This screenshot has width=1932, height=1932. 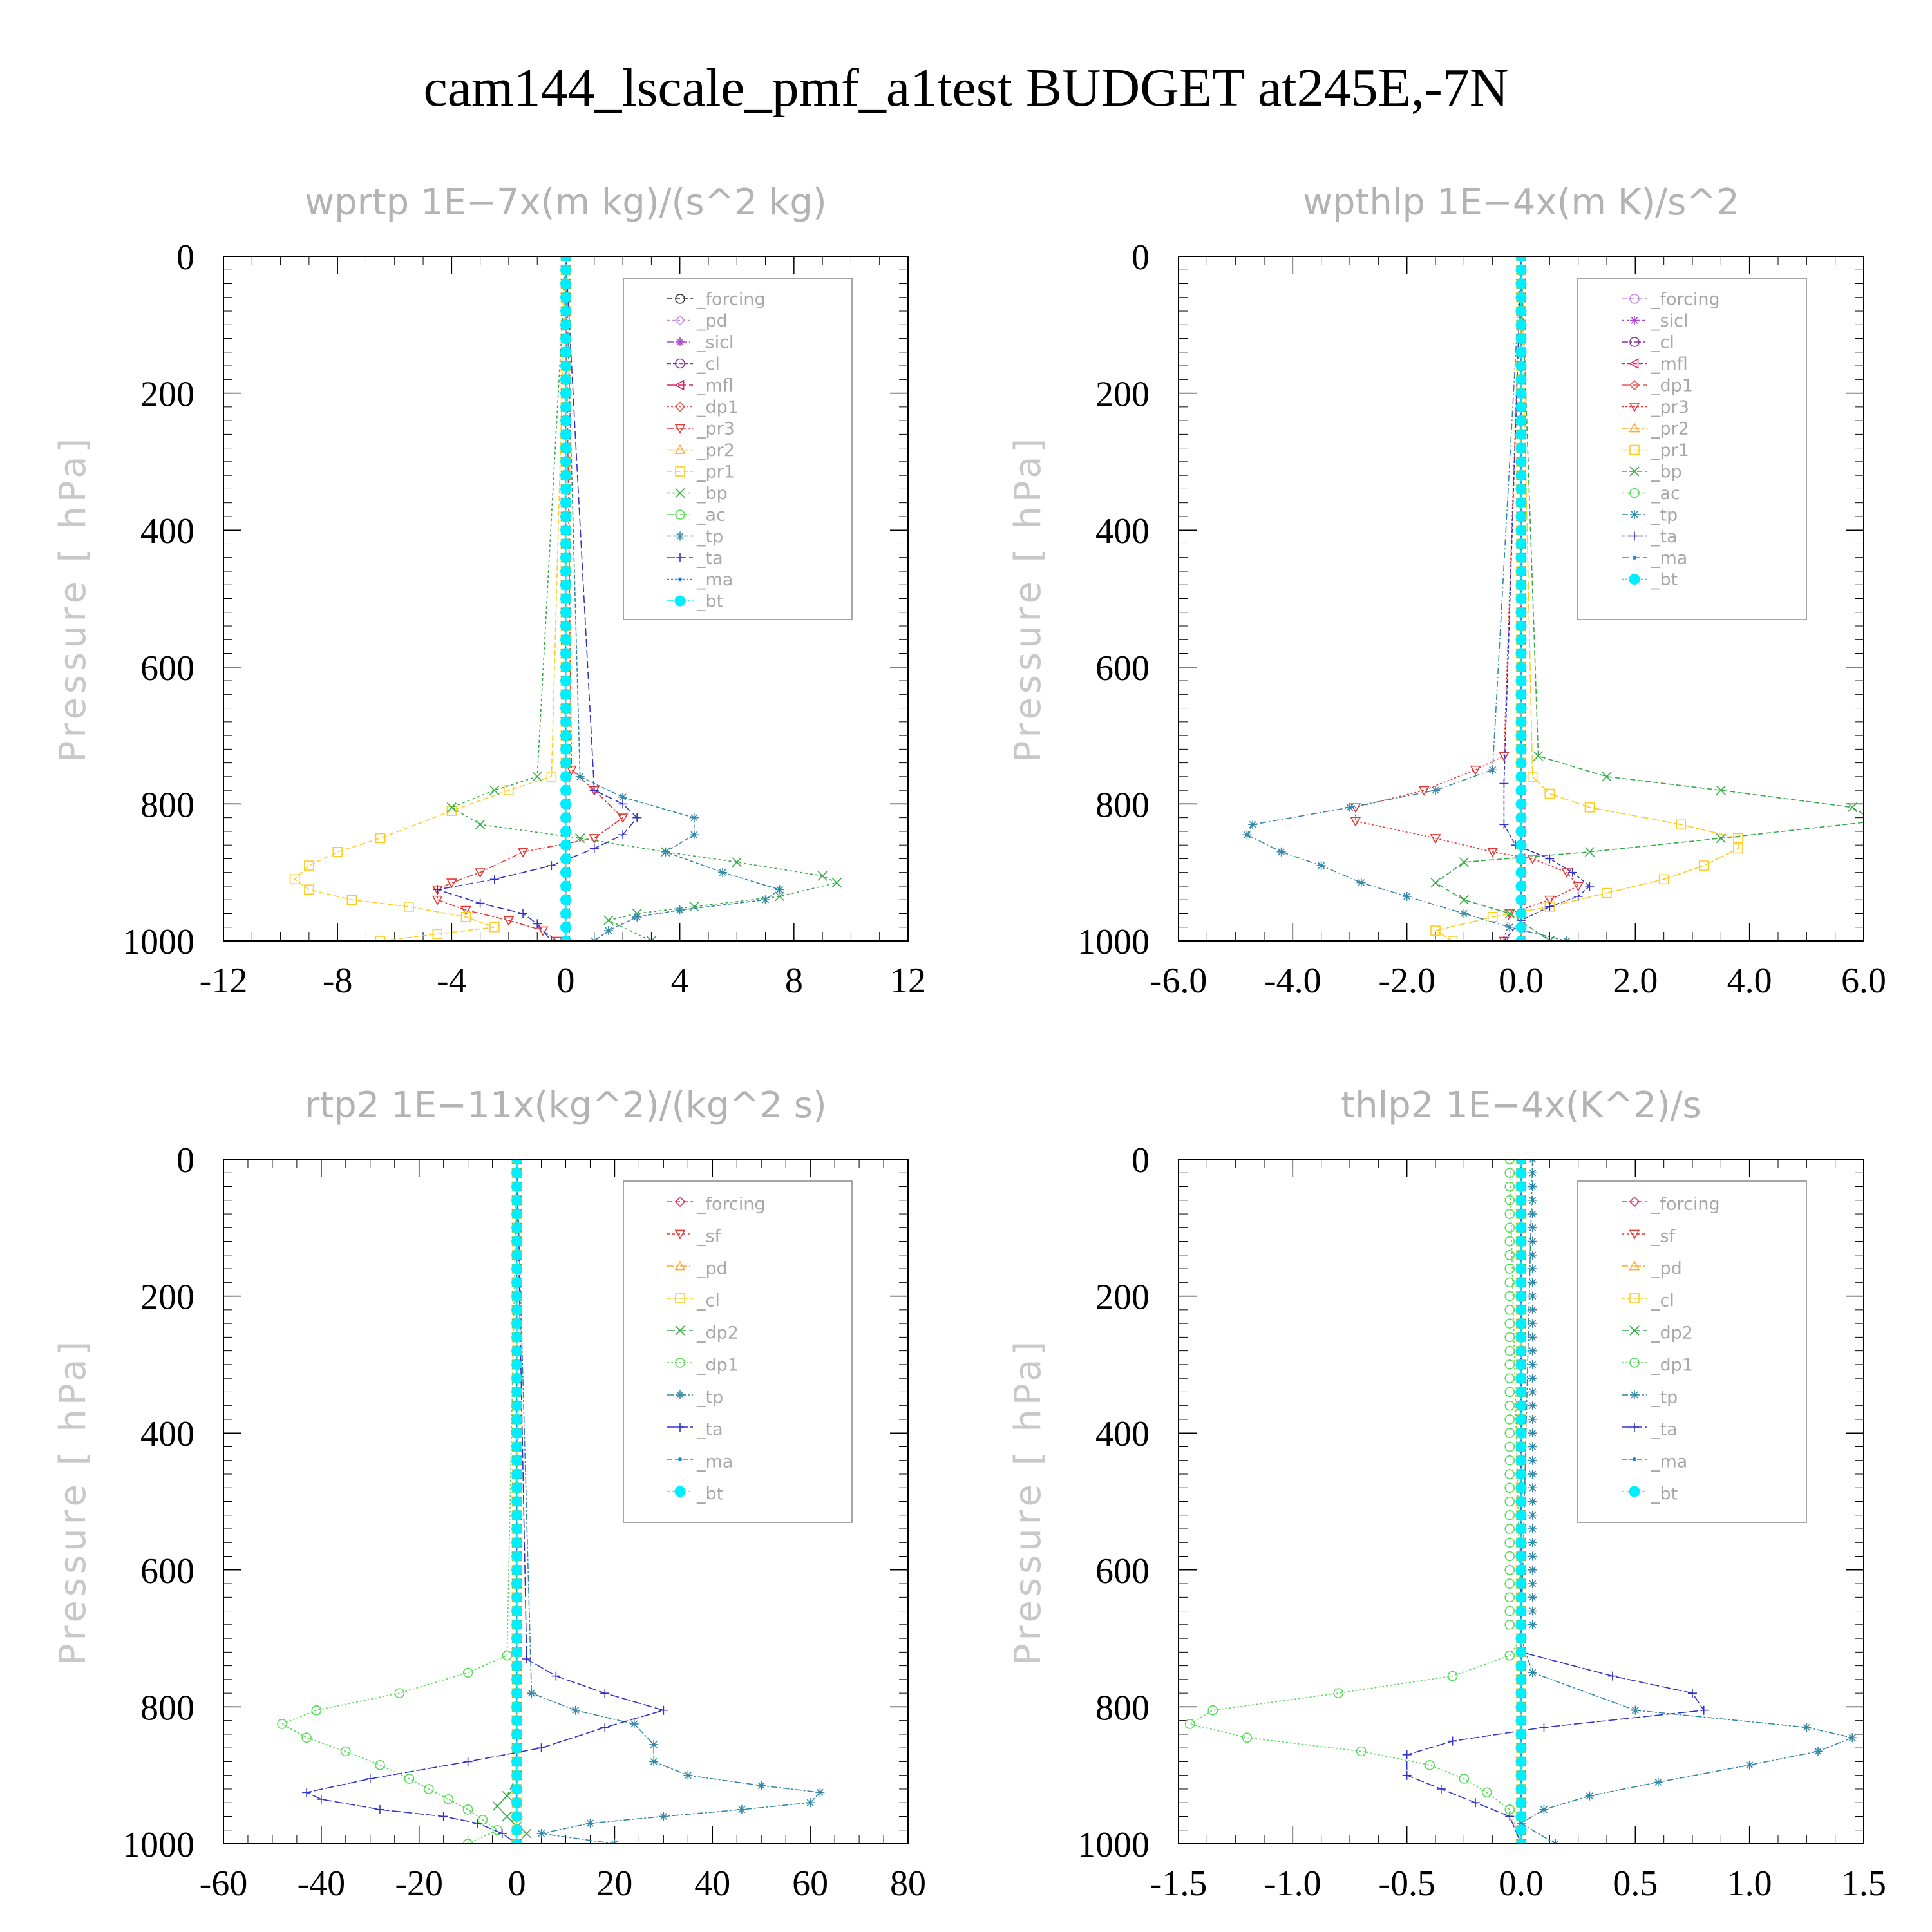 I want to click on legend-label: _forcing, so click(x=731, y=299).